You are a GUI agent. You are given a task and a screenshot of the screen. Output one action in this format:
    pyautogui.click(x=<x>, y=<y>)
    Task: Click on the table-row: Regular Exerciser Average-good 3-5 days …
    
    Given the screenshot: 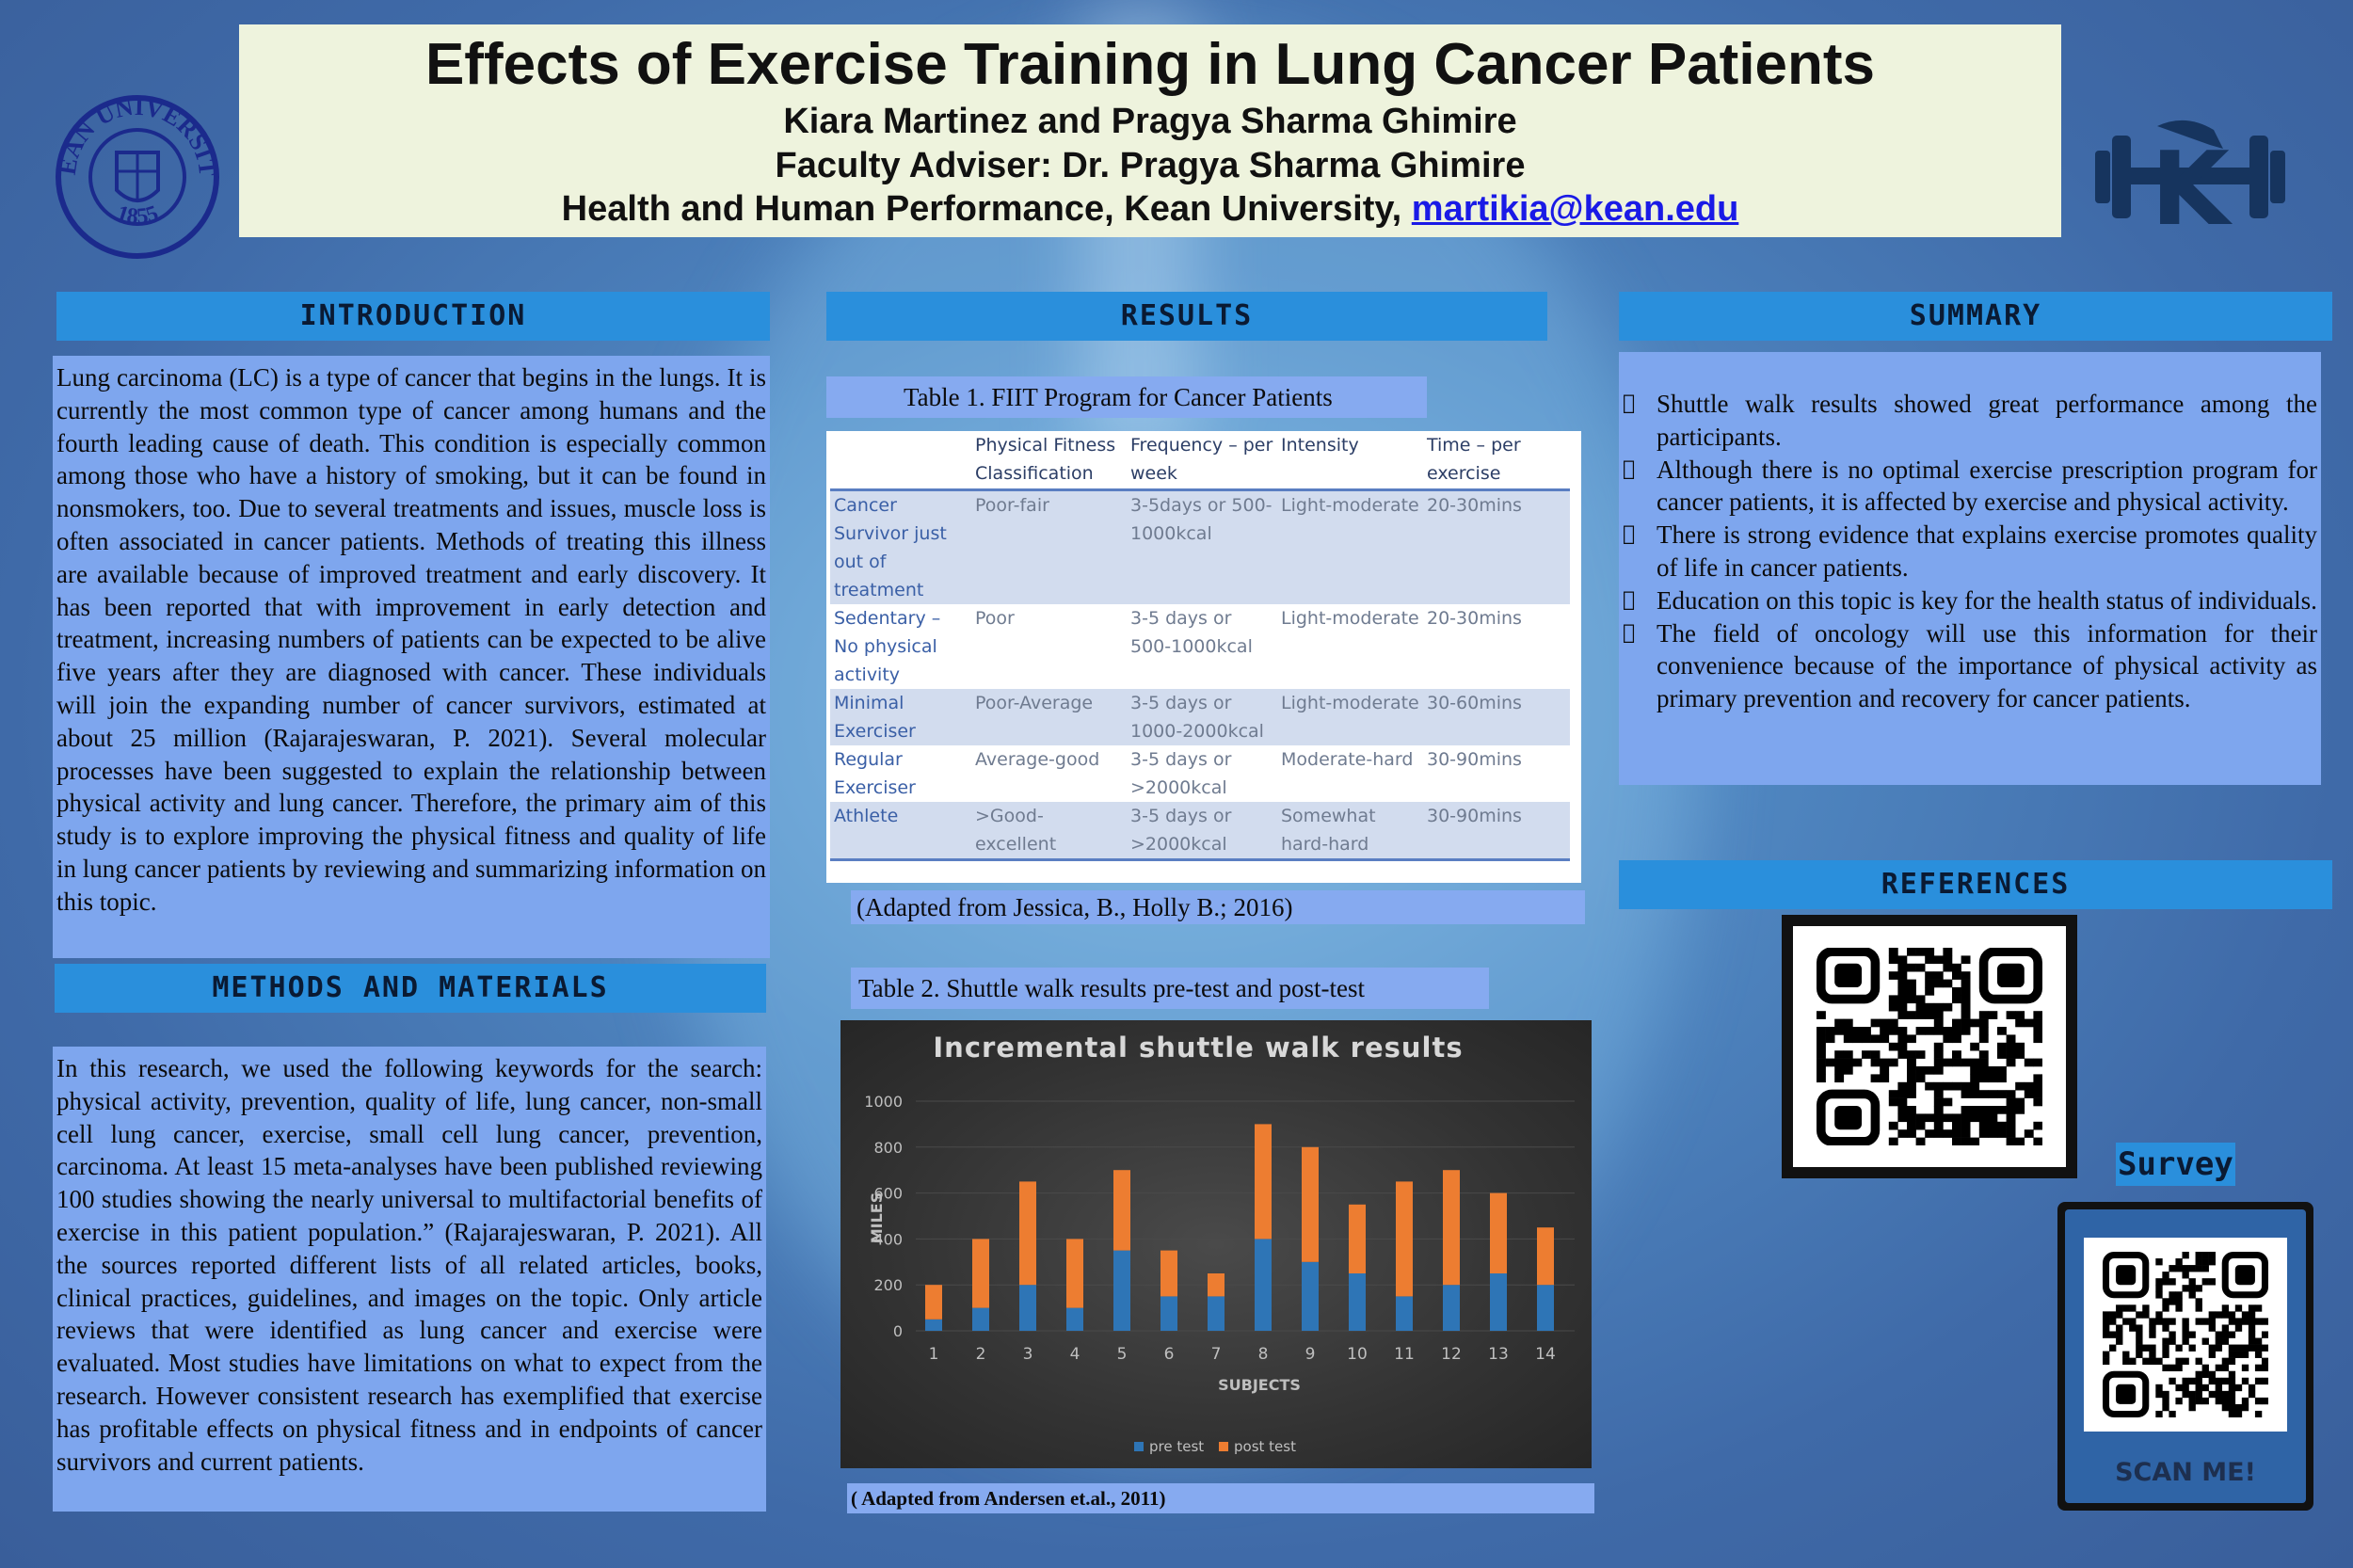 What is the action you would take?
    pyautogui.click(x=1200, y=773)
    